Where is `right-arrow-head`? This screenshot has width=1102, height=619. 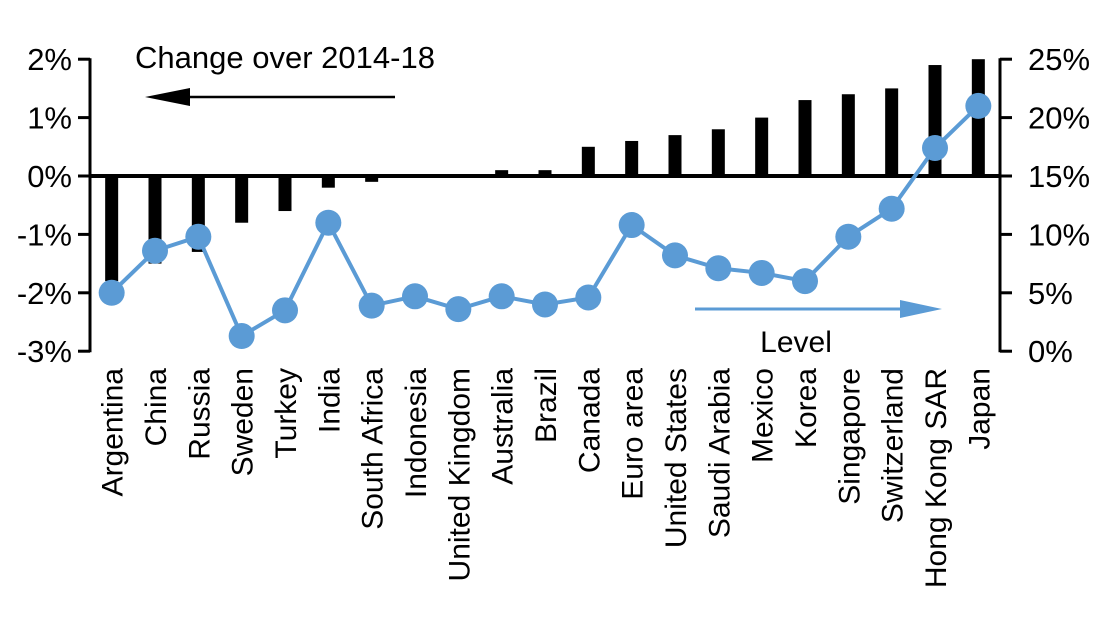
right-arrow-head is located at coordinates (921, 309).